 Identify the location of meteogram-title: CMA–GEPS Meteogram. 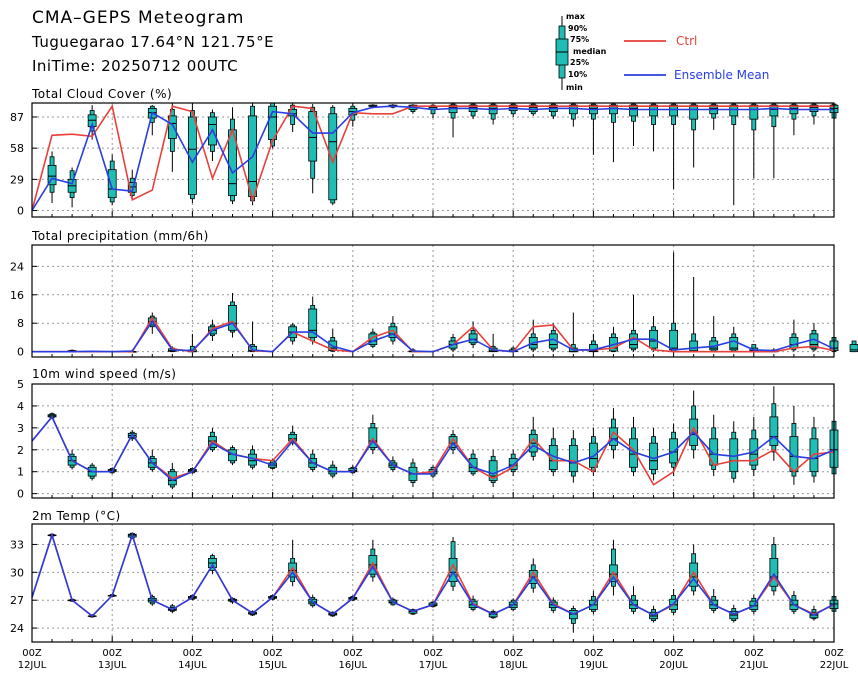
(138, 18).